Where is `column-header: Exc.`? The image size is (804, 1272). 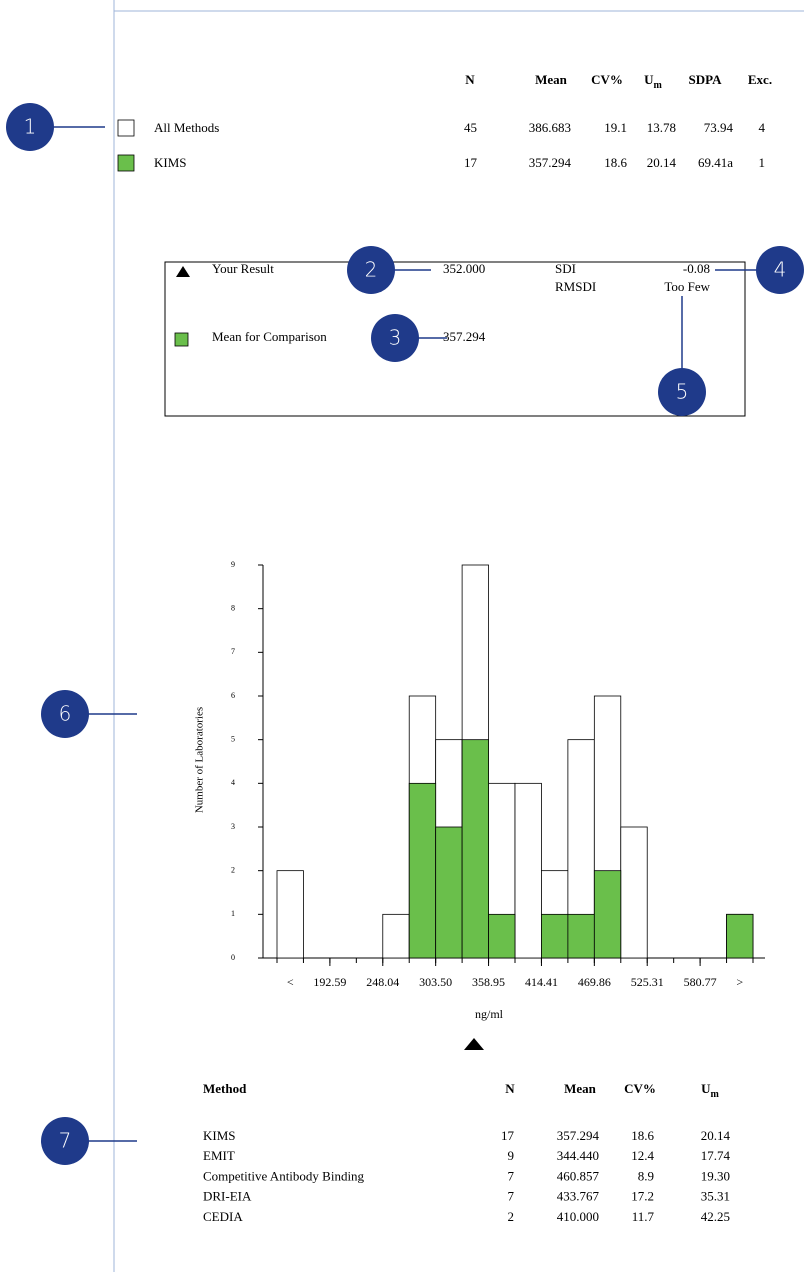 column-header: Exc. is located at coordinates (760, 79).